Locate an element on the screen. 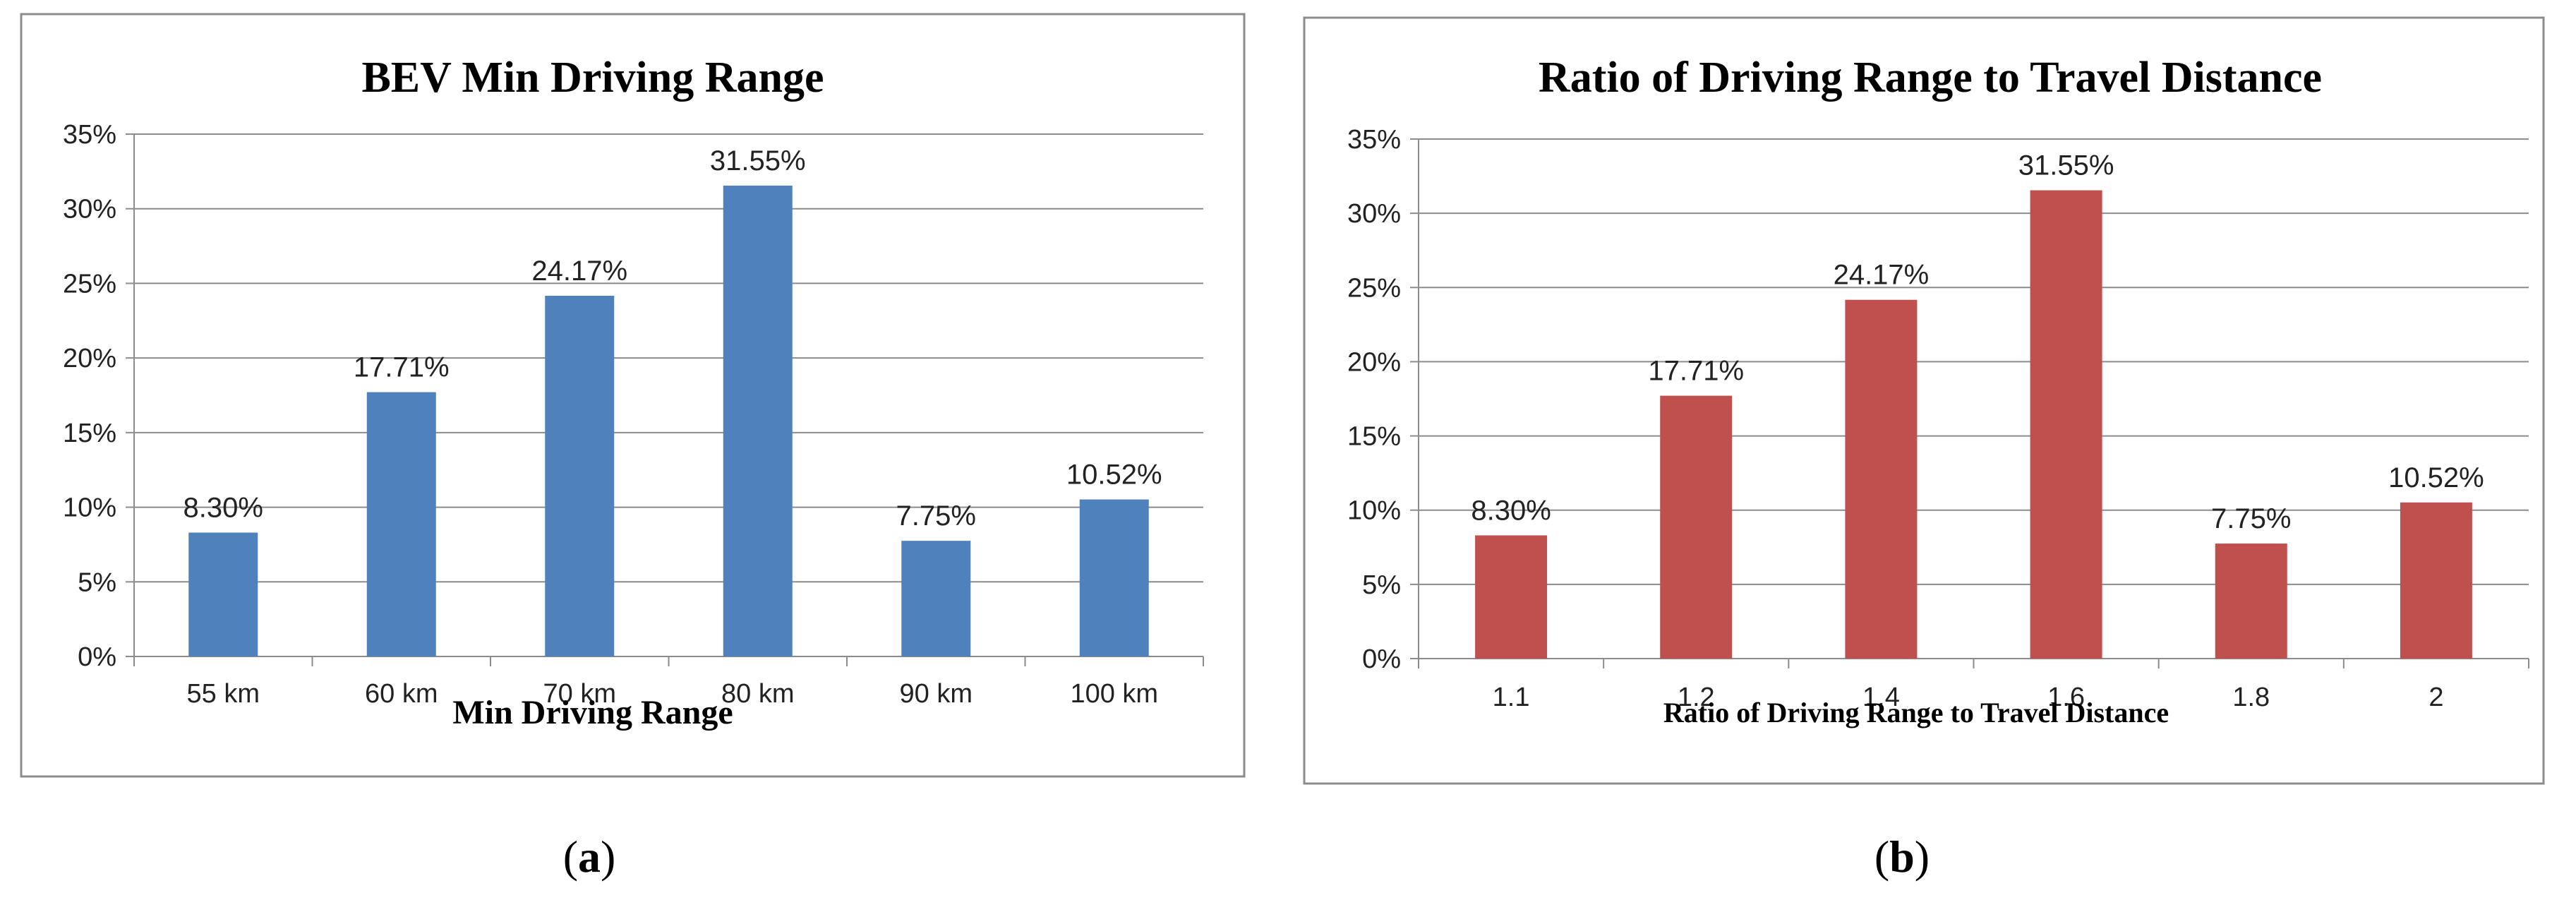  x-tick-label: 70 km is located at coordinates (579, 694).